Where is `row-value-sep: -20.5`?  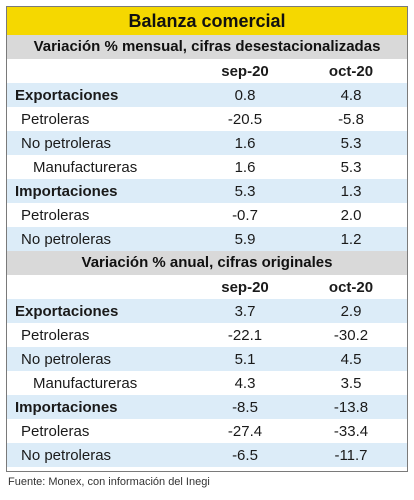
row-value-sep: -20.5 is located at coordinates (245, 119).